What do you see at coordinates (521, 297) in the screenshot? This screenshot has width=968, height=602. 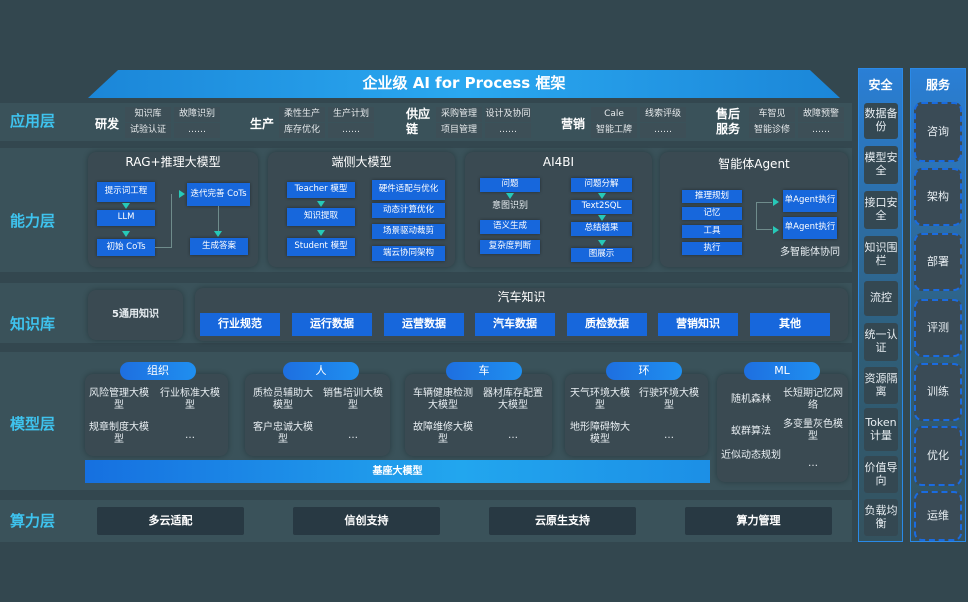 I see `panel-title: 汽车知识` at bounding box center [521, 297].